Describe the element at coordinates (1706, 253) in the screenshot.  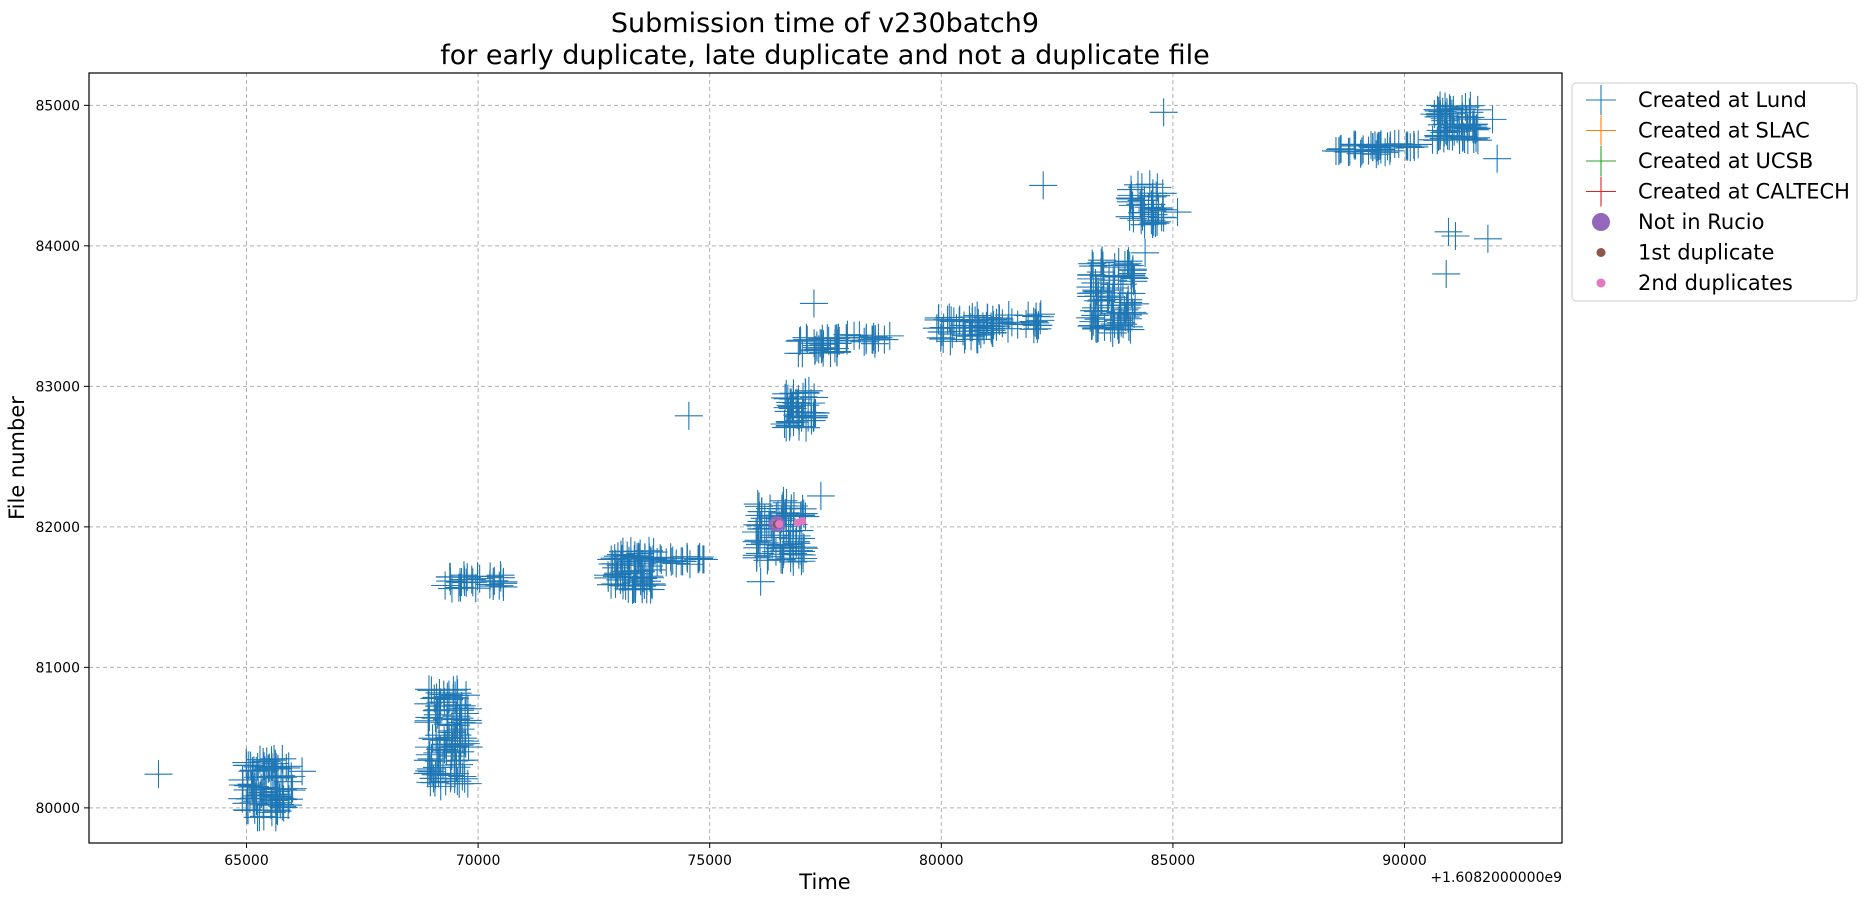
I see `legend-label: 1st duplicate` at that location.